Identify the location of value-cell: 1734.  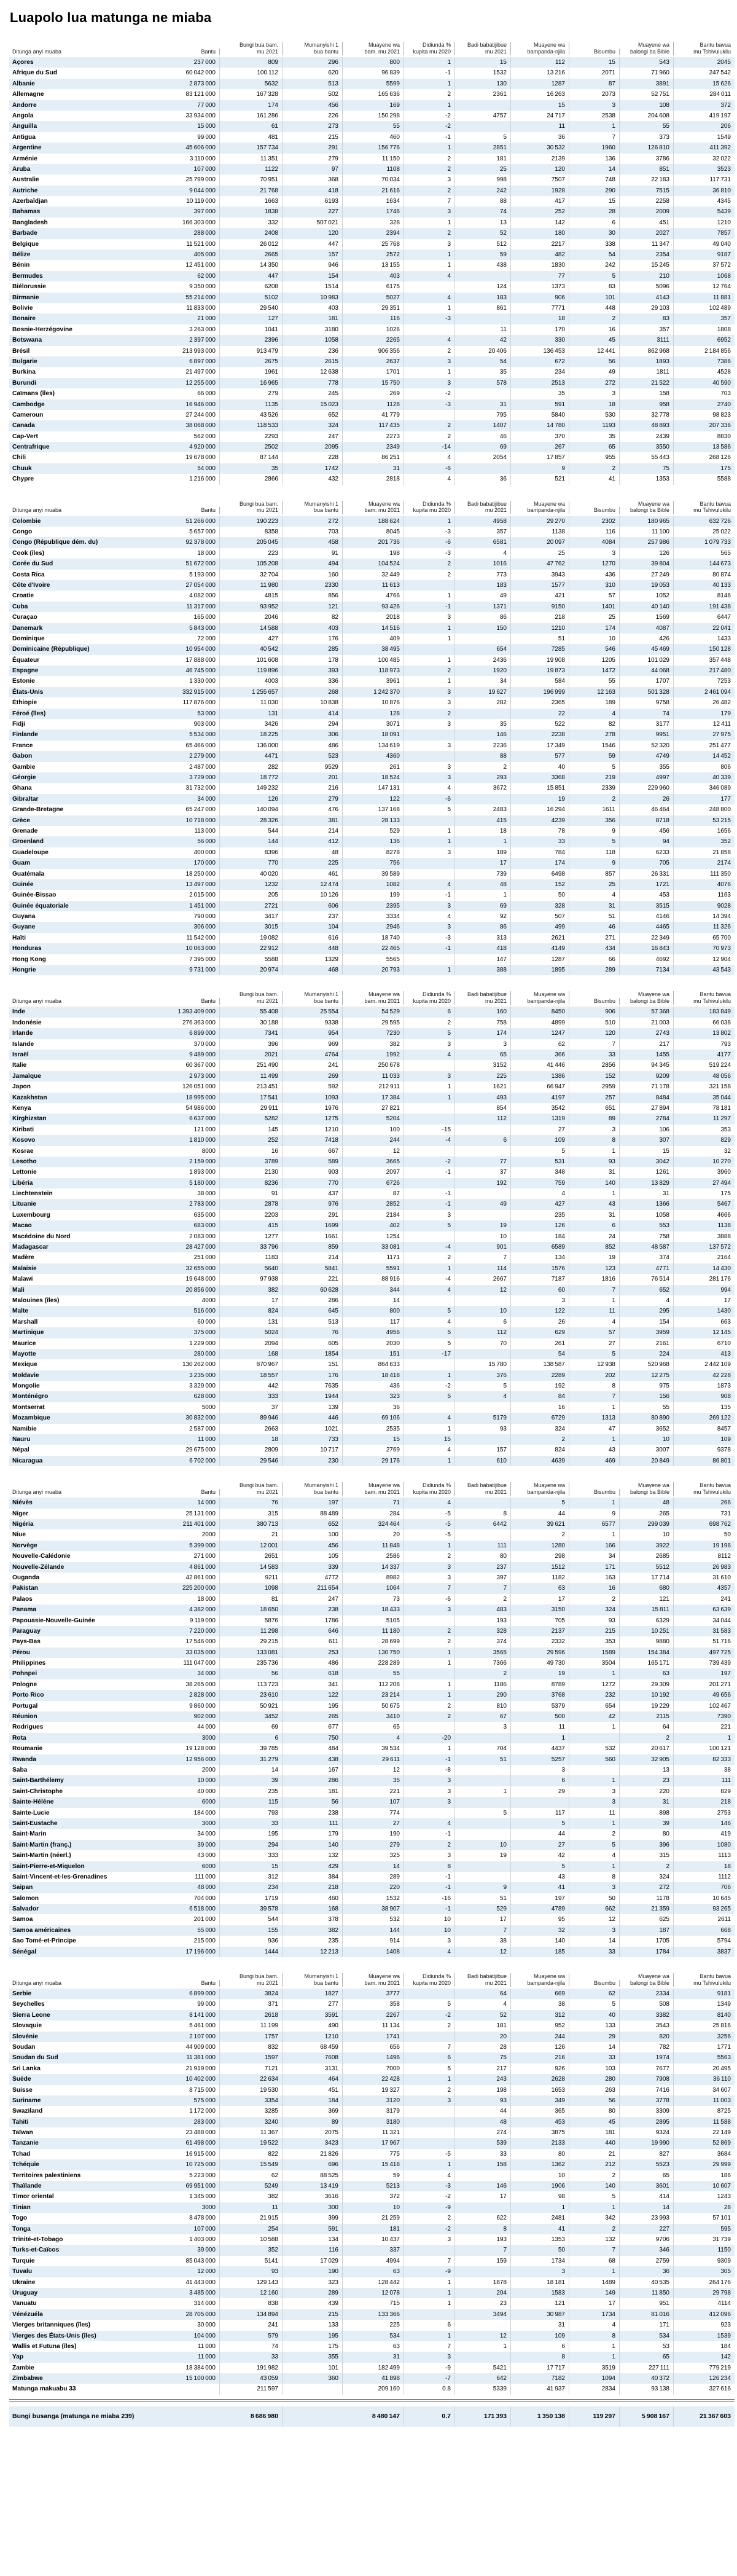
(540, 2261).